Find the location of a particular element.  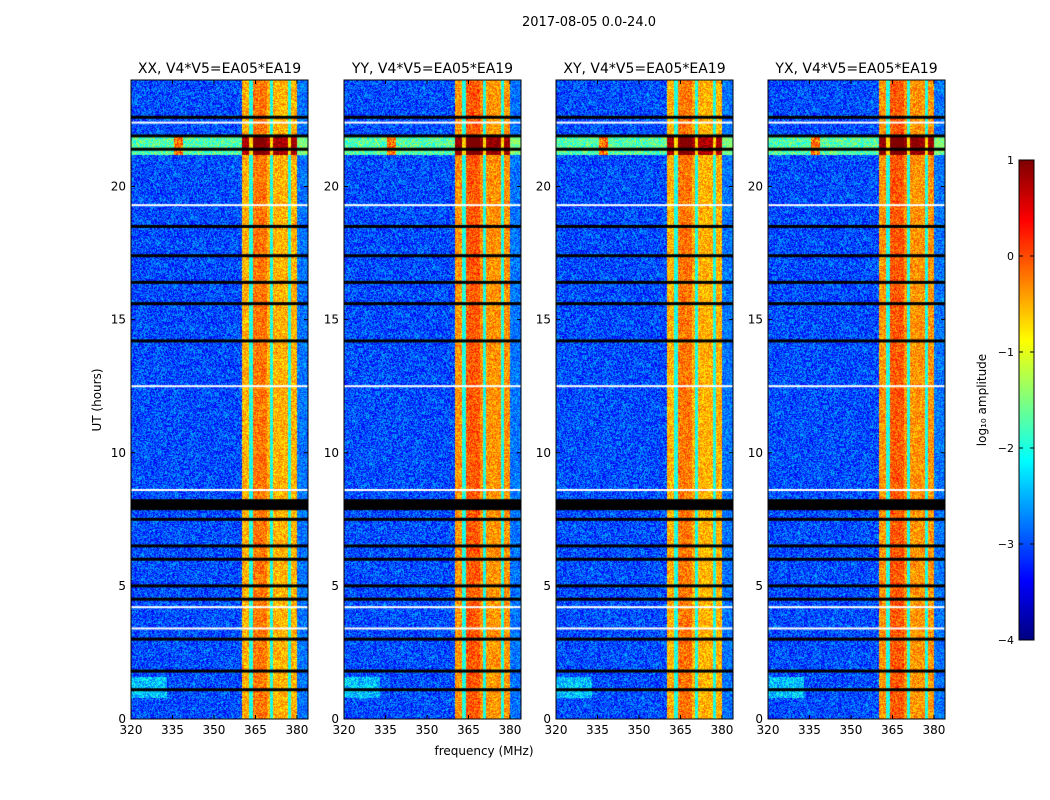

colorbar-tick-label: −3 is located at coordinates (1006, 544).